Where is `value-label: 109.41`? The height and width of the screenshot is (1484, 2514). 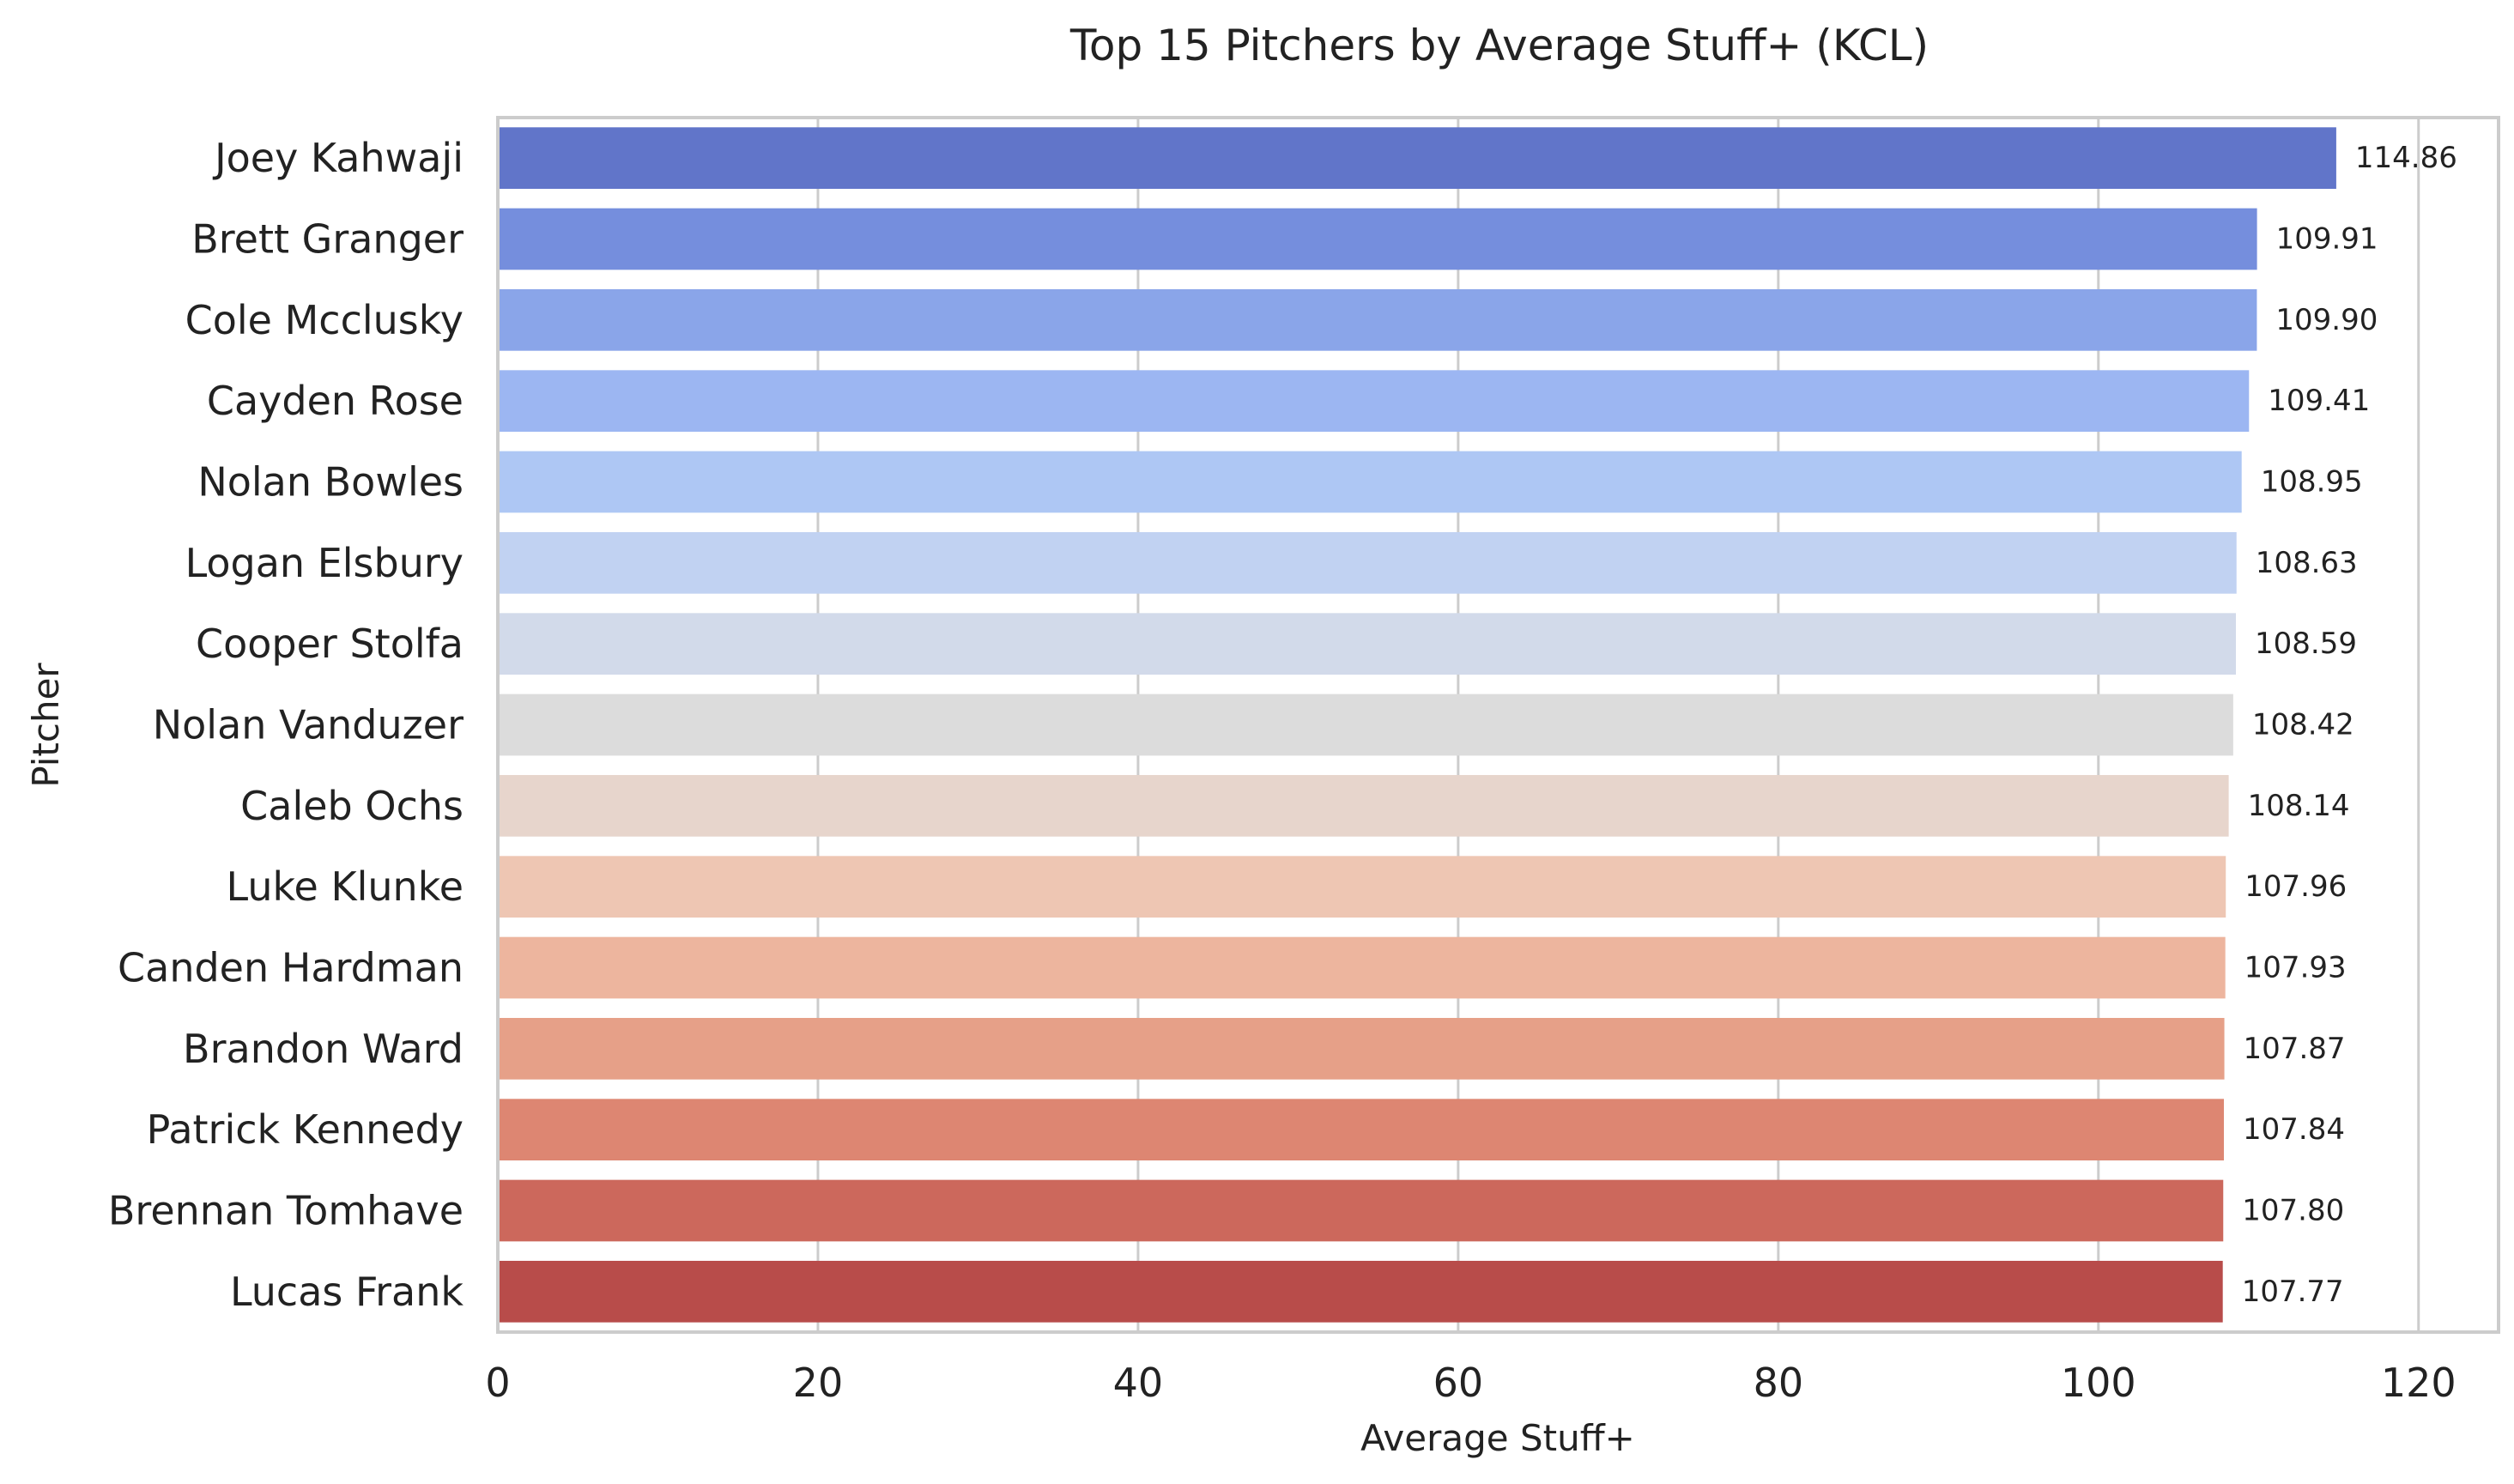 value-label: 109.41 is located at coordinates (2319, 401).